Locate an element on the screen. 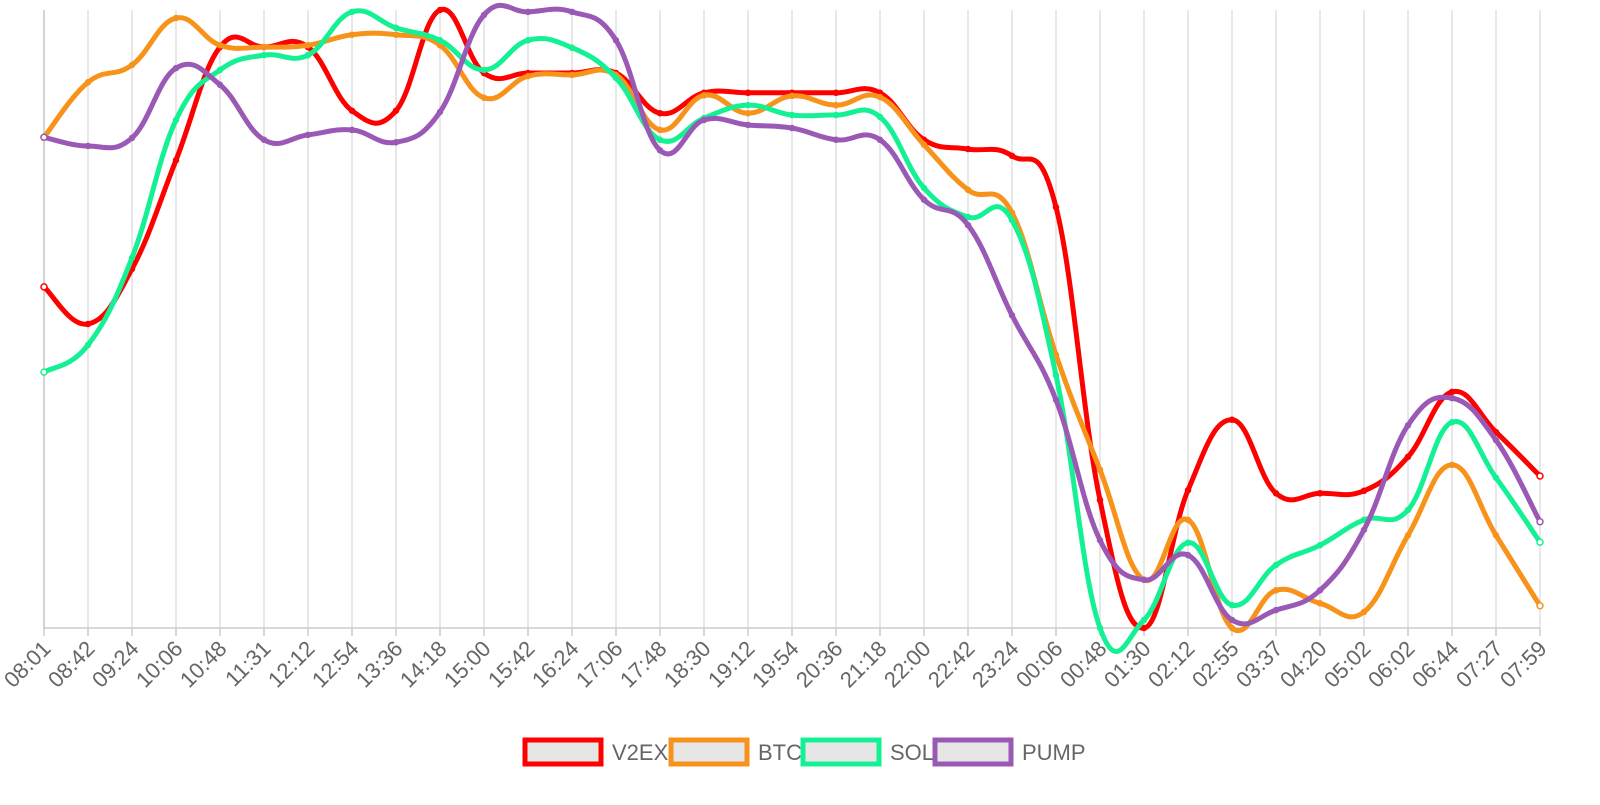 The width and height of the screenshot is (1600, 805). legend-label: SOL is located at coordinates (912, 752).